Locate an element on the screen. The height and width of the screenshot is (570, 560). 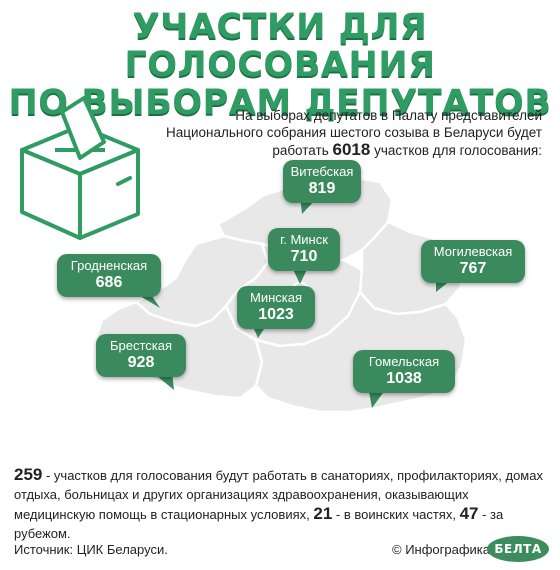
belta-logo: БЕЛТА is located at coordinates (518, 549).